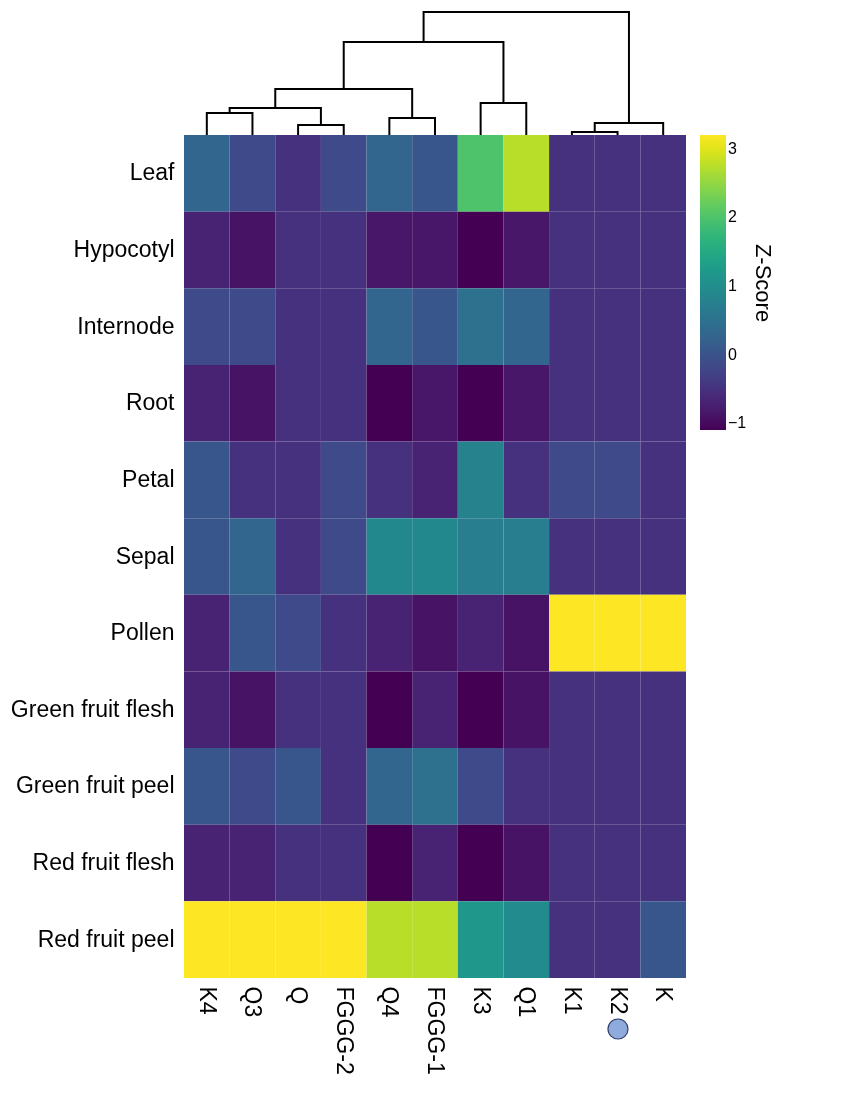  Describe the element at coordinates (572, 1000) in the screenshot. I see `x-tick-label: K1` at that location.